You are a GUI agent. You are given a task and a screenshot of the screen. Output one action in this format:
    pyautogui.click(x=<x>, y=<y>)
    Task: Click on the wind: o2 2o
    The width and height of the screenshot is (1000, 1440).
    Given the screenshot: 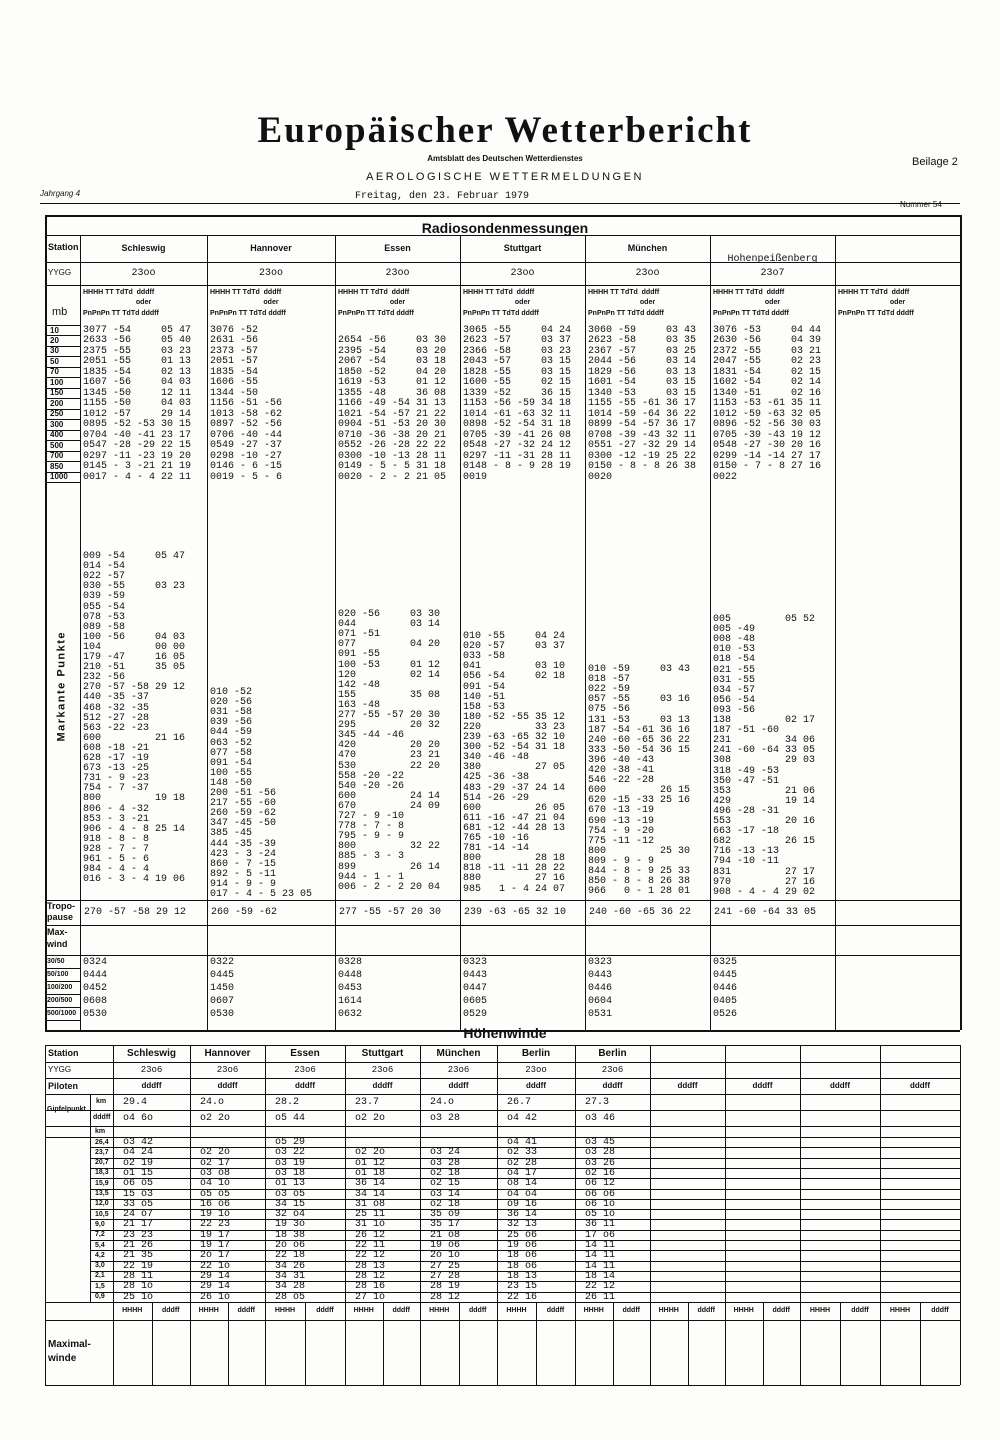 What is the action you would take?
    pyautogui.click(x=370, y=1153)
    